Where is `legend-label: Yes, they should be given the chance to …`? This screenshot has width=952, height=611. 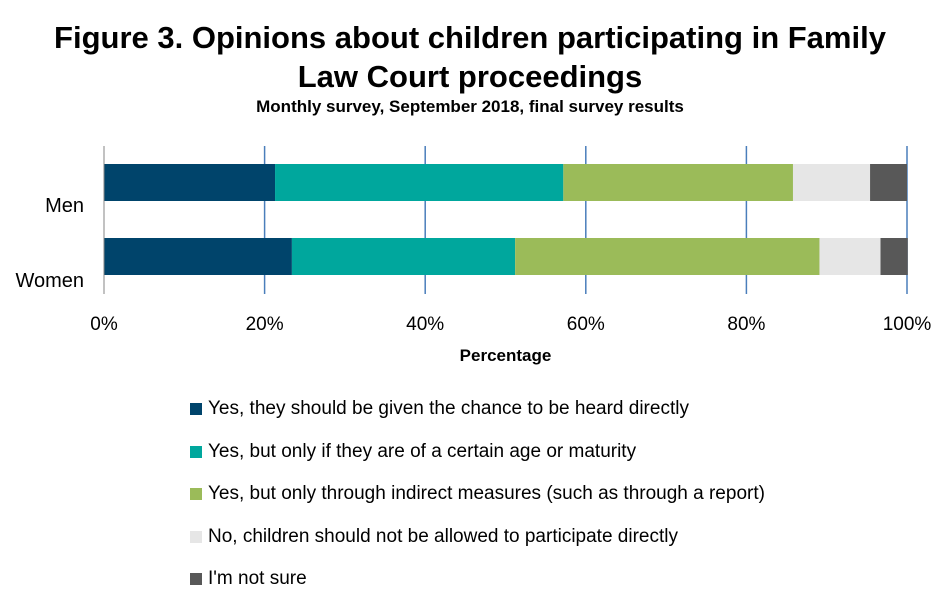 legend-label: Yes, they should be given the chance to … is located at coordinates (448, 408).